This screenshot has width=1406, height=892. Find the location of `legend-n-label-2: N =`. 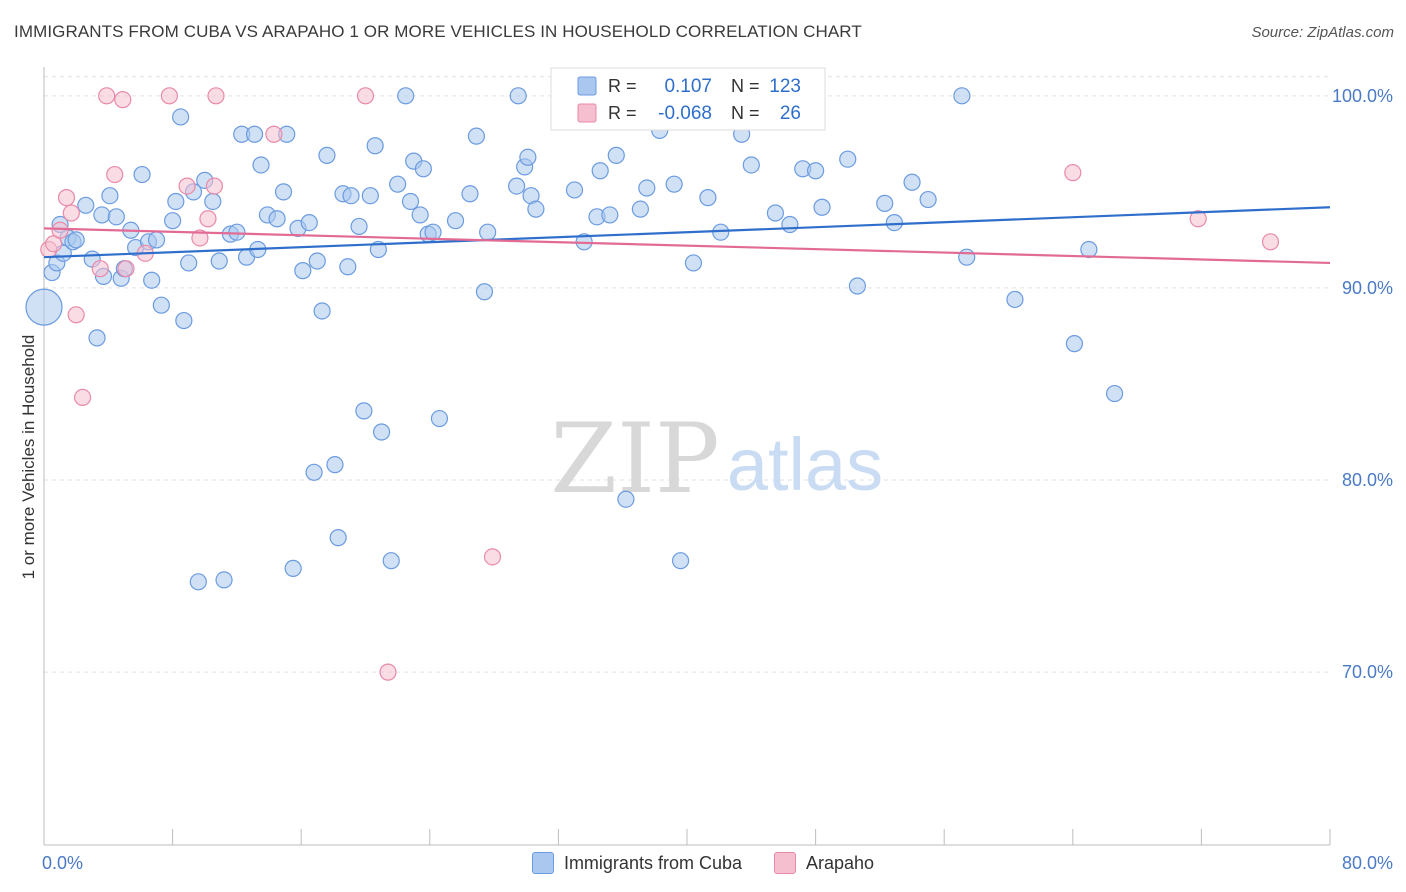

legend-n-label-2: N = is located at coordinates (745, 113).